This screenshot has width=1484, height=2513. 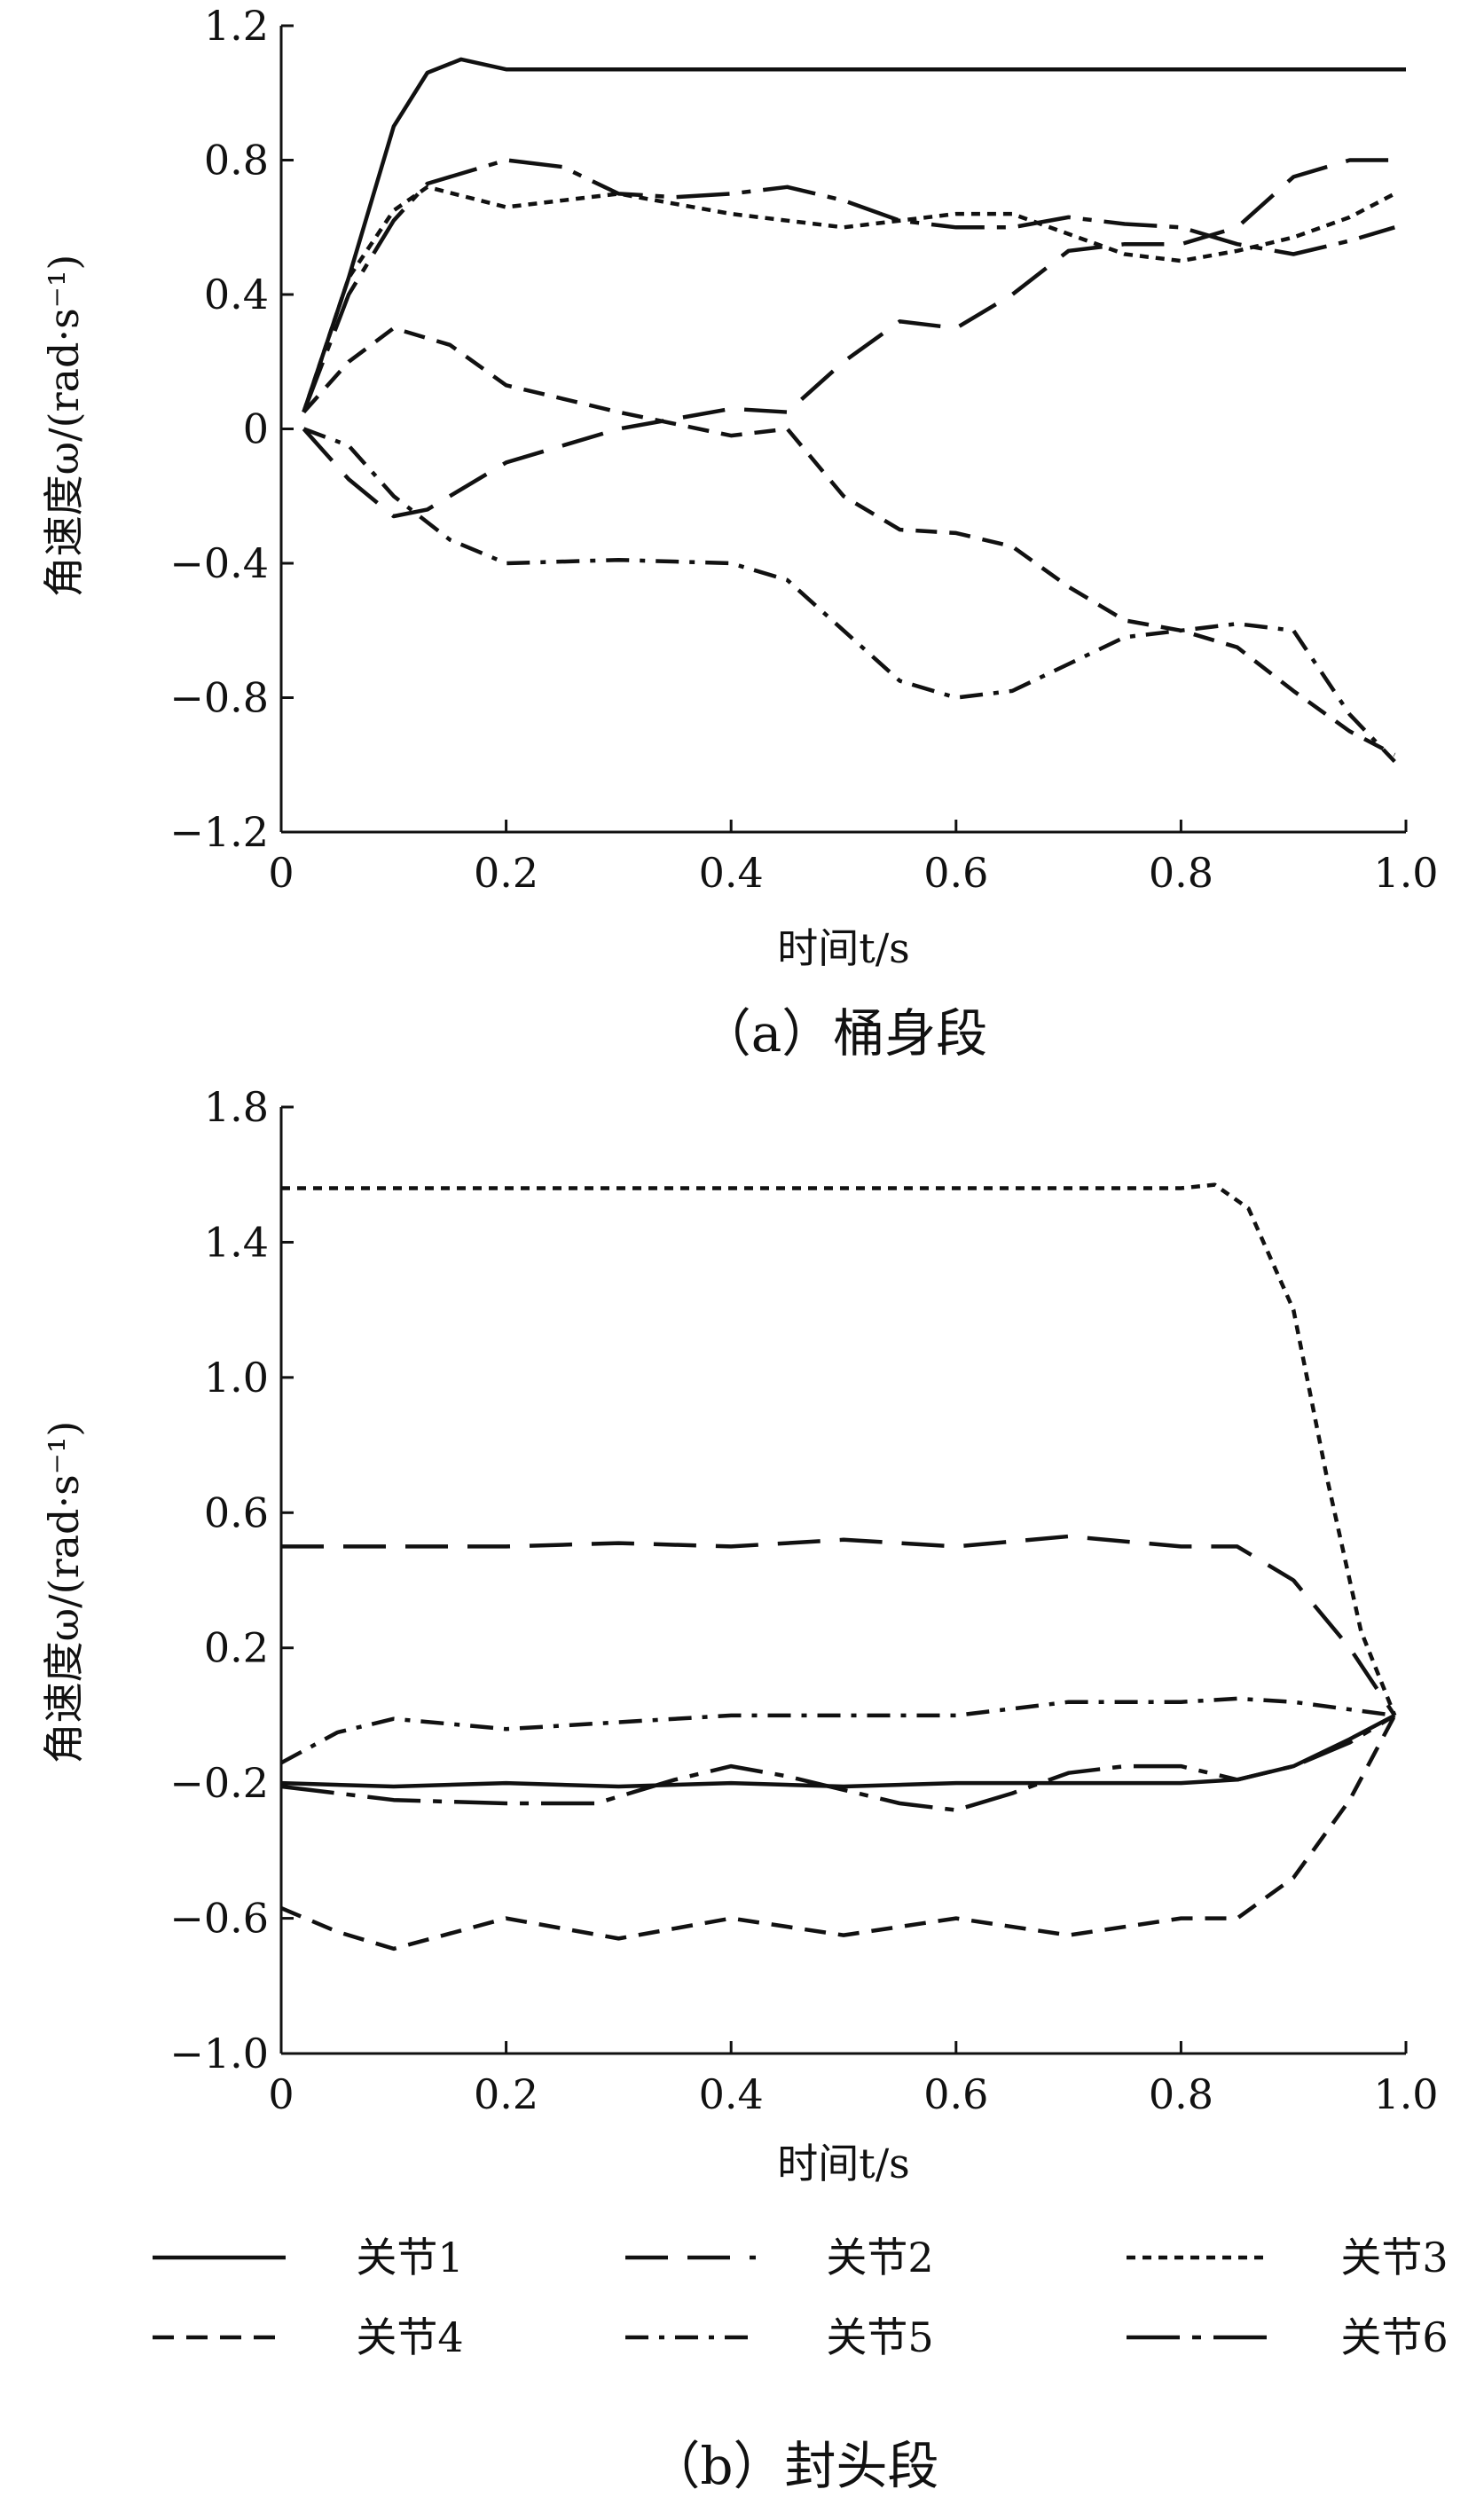 What do you see at coordinates (219, 2053) in the screenshot?
I see `y-tick-label: −1.0` at bounding box center [219, 2053].